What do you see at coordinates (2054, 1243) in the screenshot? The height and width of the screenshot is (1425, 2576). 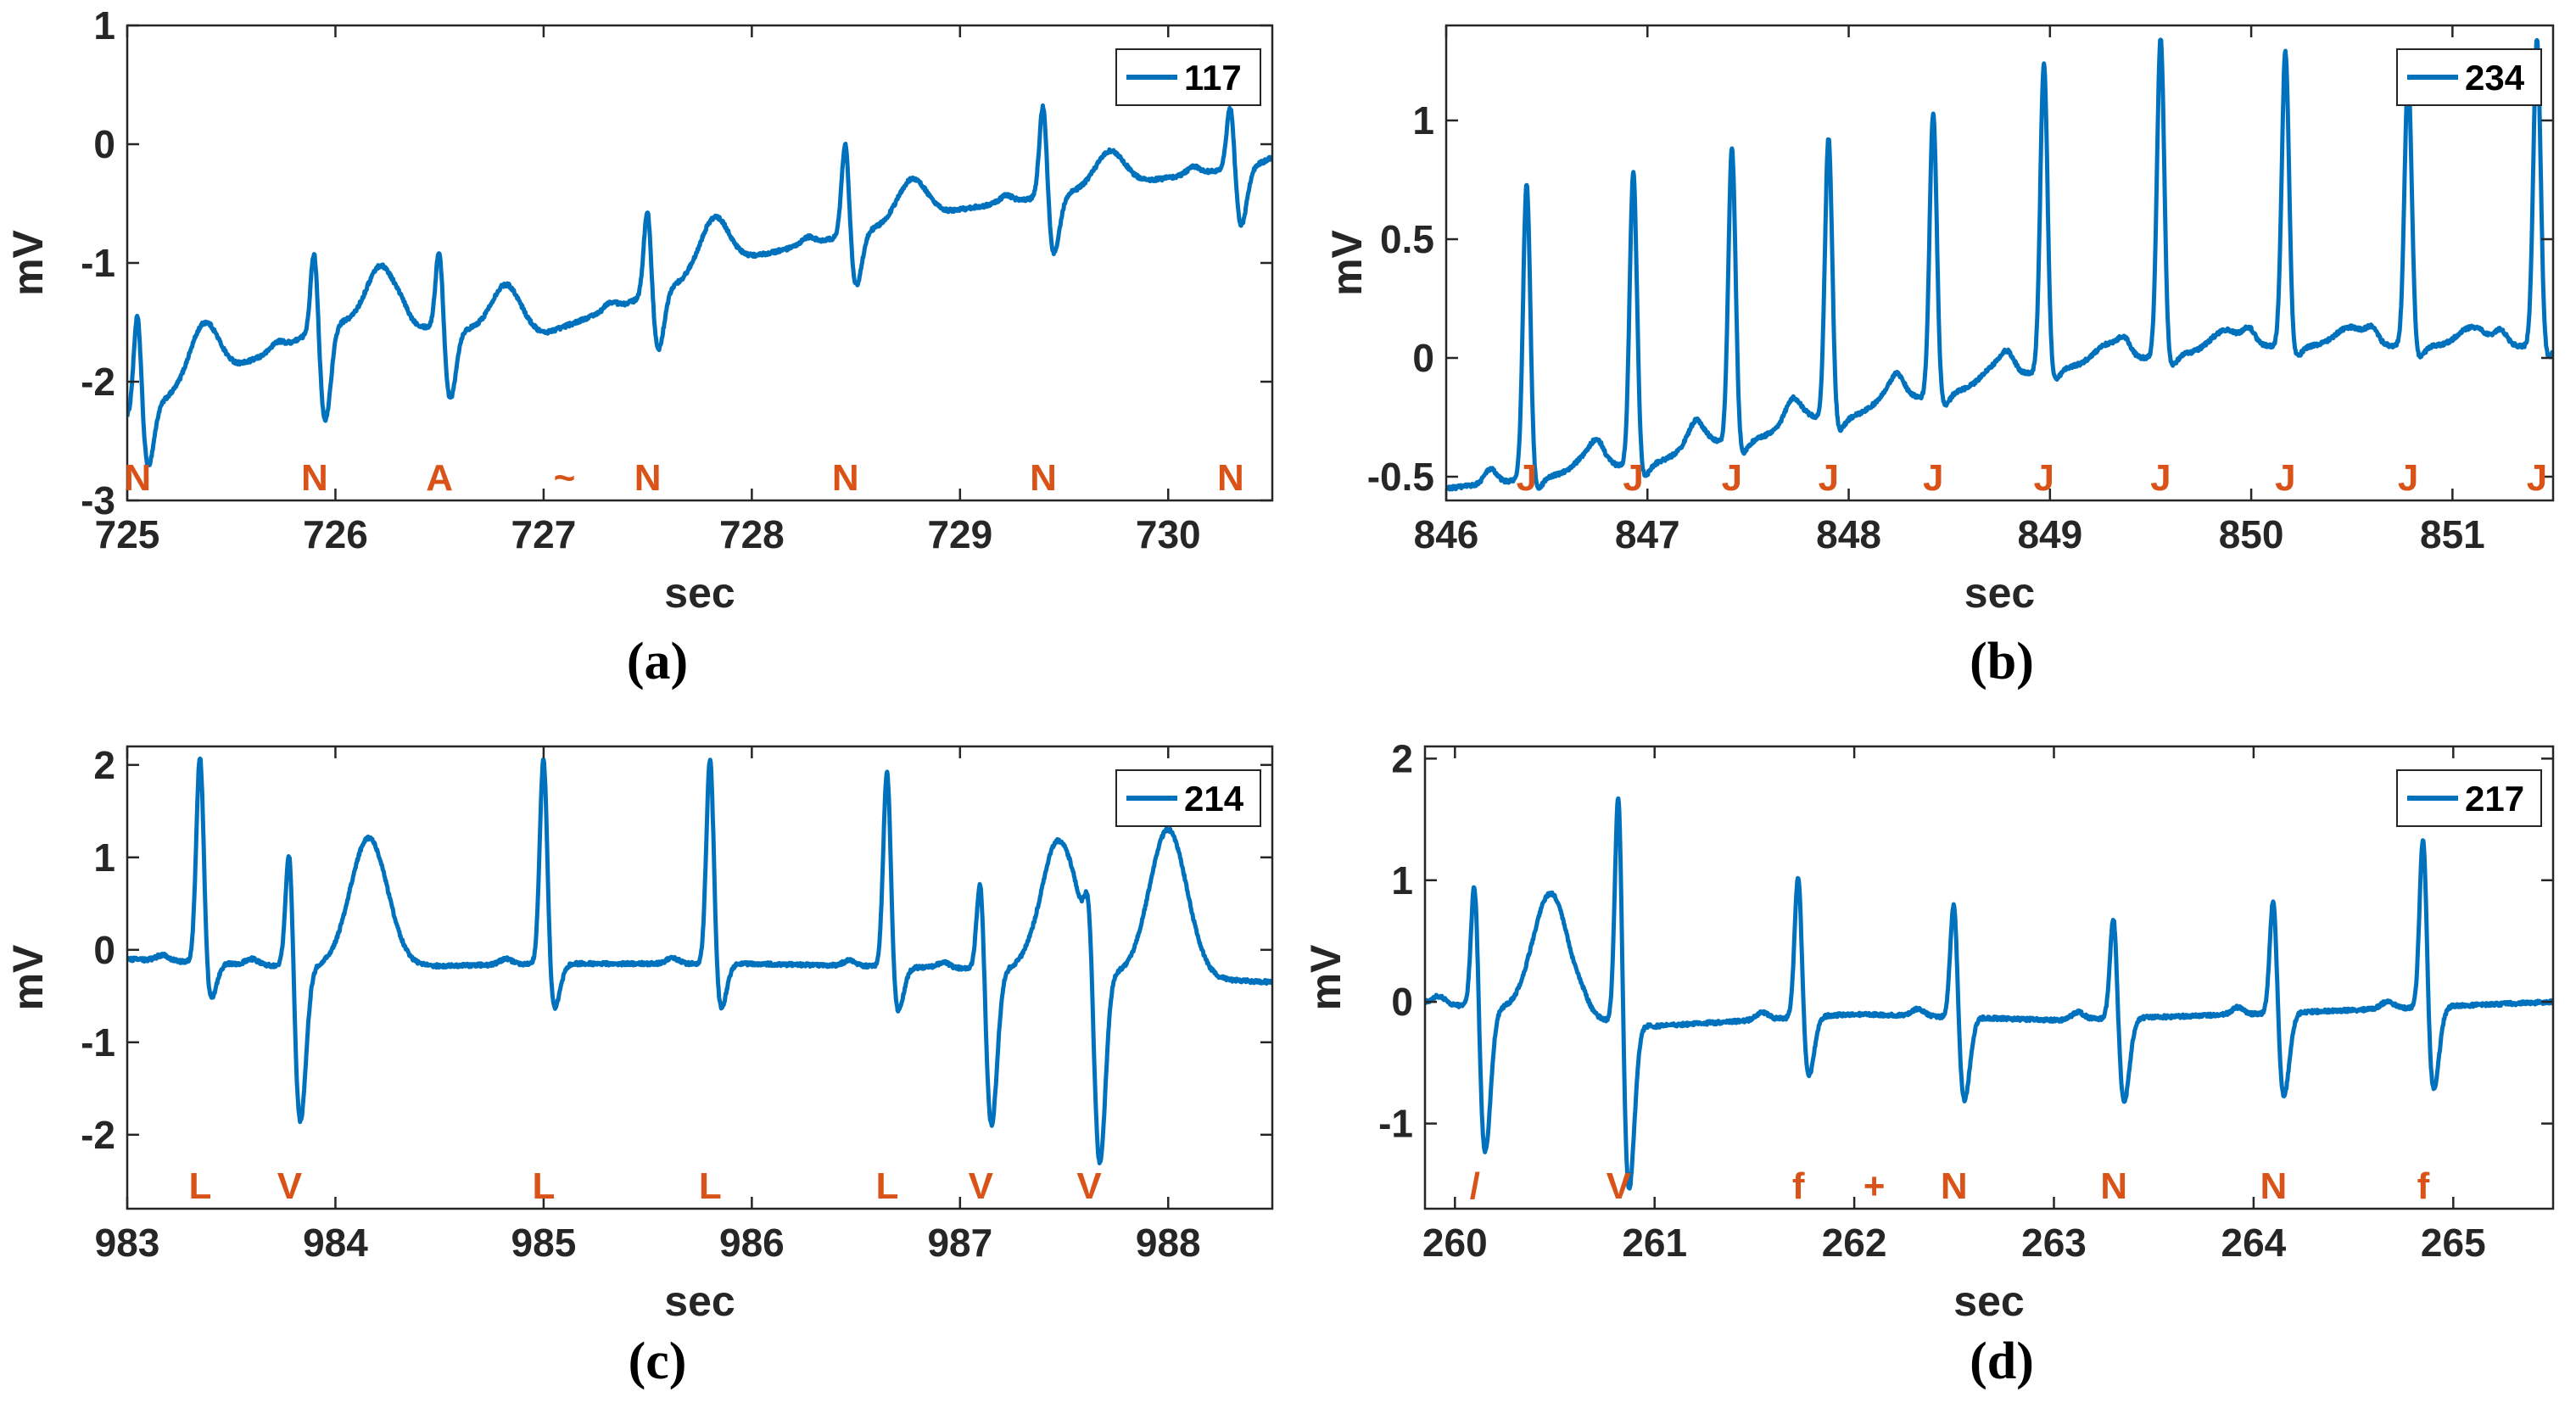 I see `x-tick-label: 263` at bounding box center [2054, 1243].